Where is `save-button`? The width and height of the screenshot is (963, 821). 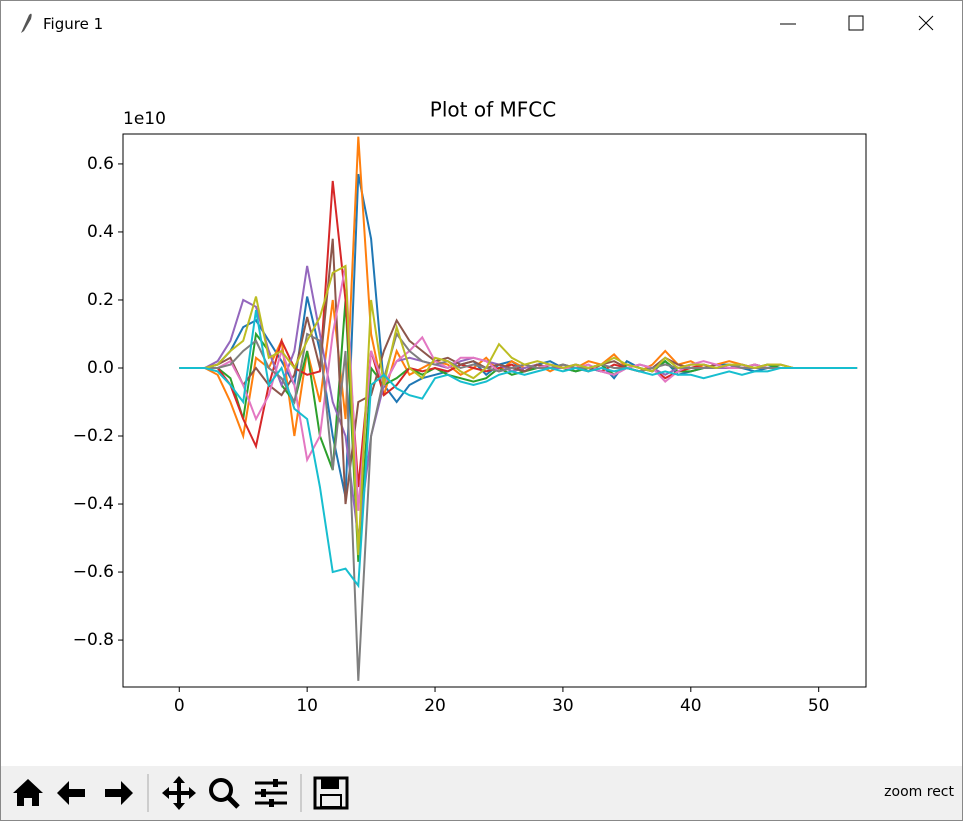
save-button is located at coordinates (331, 793).